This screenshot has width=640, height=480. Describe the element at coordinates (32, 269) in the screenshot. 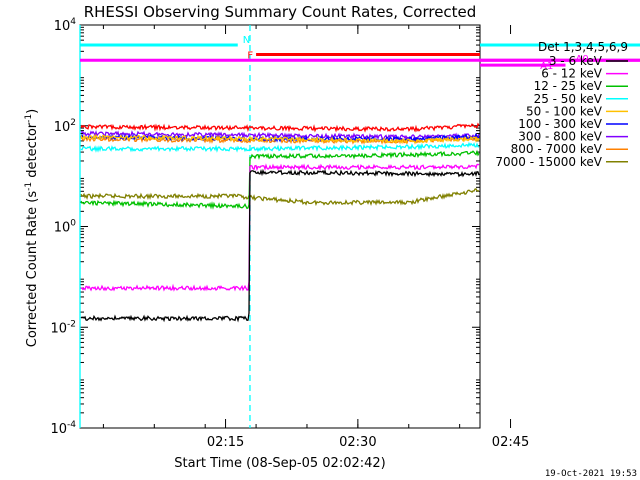

I see `y-label-part: Corrected Count Rate (s` at that location.